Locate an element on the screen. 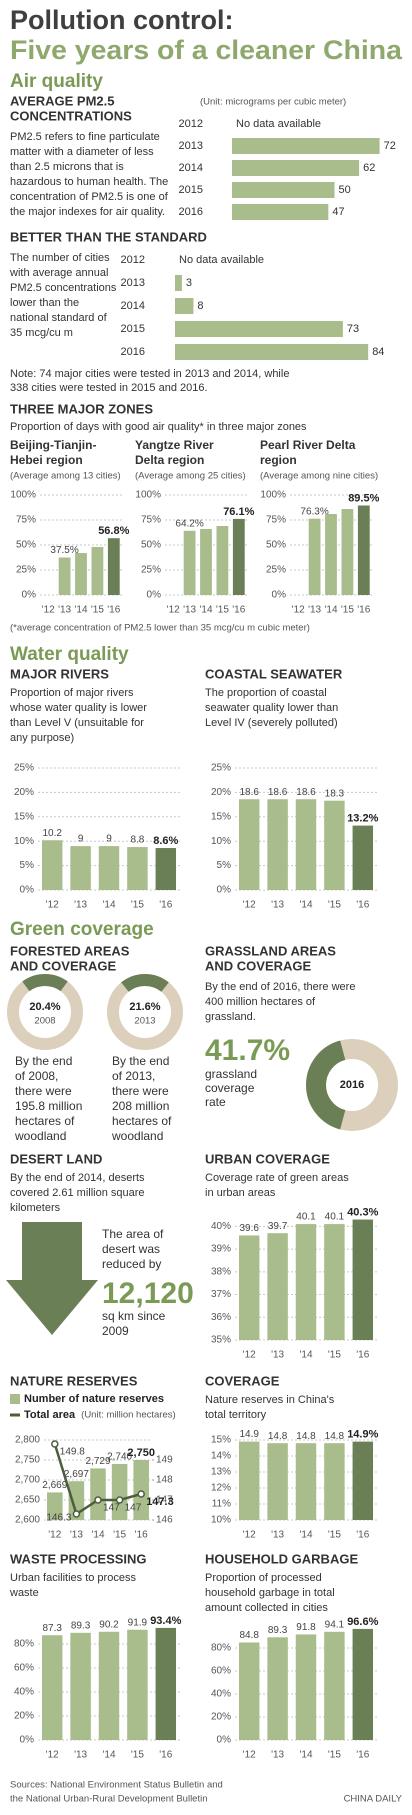  callout-unit: sq km since is located at coordinates (134, 1316).